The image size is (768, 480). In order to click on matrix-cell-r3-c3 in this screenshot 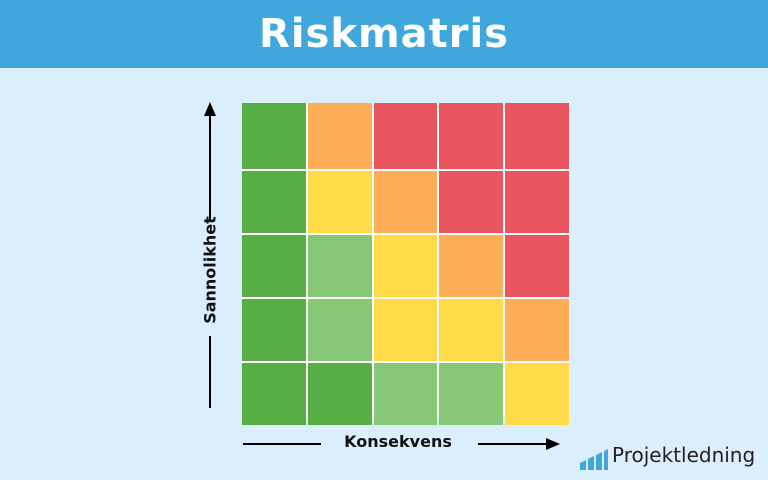, I will do `click(405, 266)`.